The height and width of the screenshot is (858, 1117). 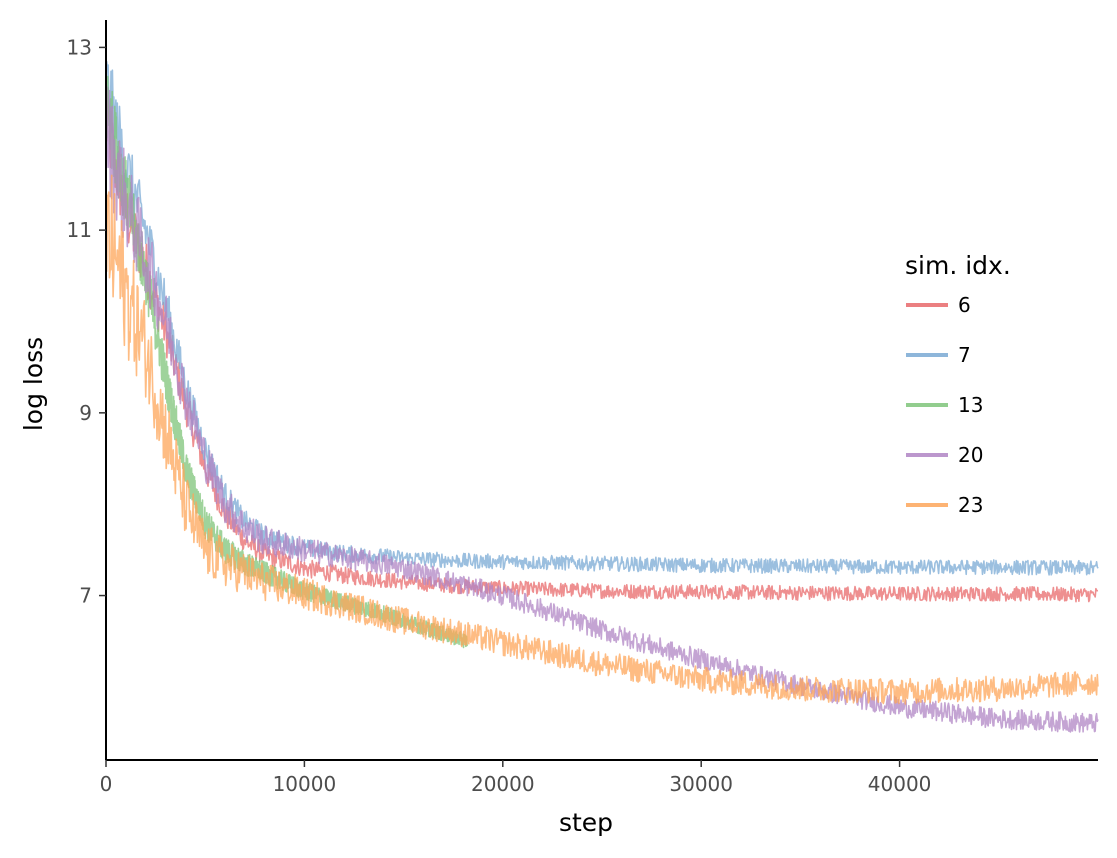 I want to click on y-tick-label: 13, so click(x=79, y=47).